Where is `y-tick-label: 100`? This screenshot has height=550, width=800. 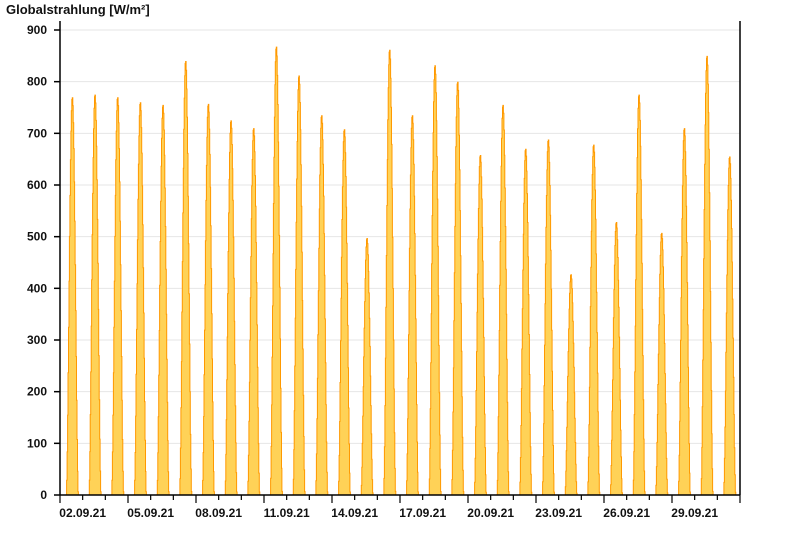 y-tick-label: 100 is located at coordinates (37, 443).